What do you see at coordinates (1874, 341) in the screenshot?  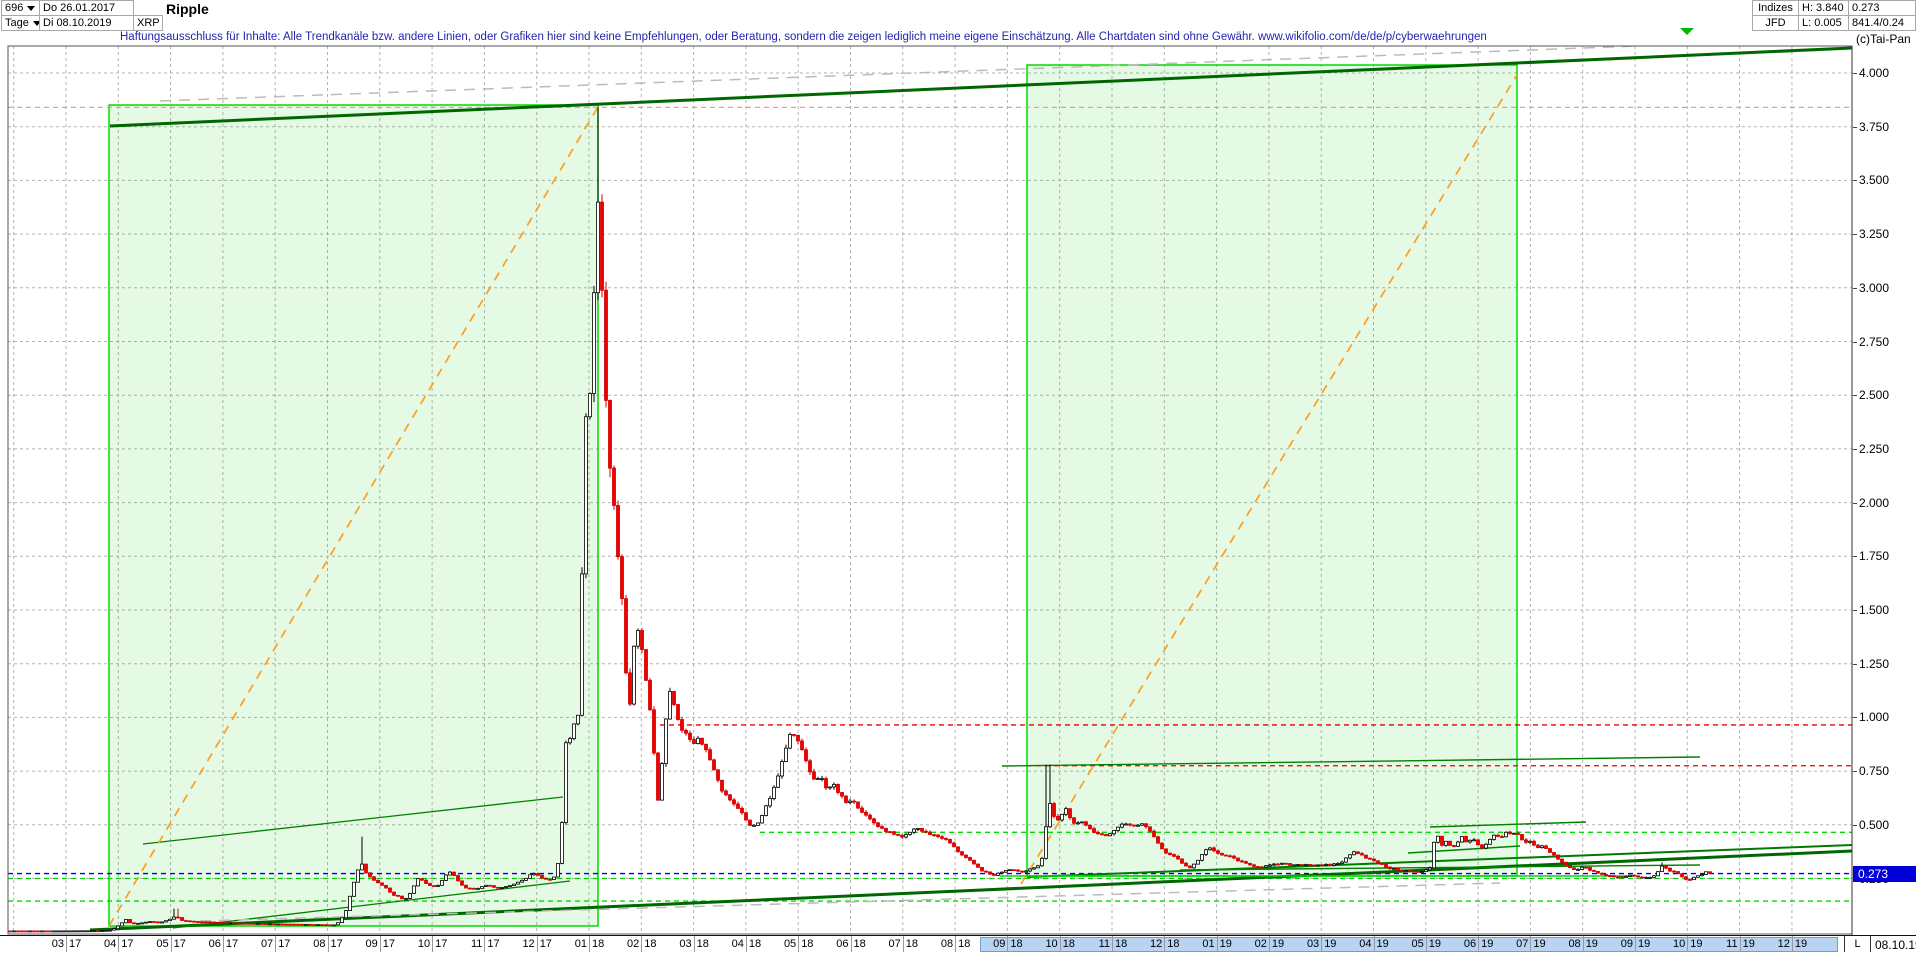 I see `y-axis-label: 2.750` at bounding box center [1874, 341].